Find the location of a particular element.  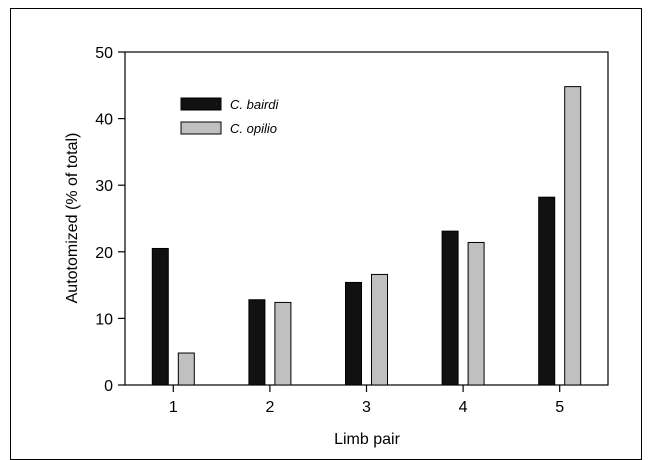

y-tick-label: 30 is located at coordinates (104, 186).